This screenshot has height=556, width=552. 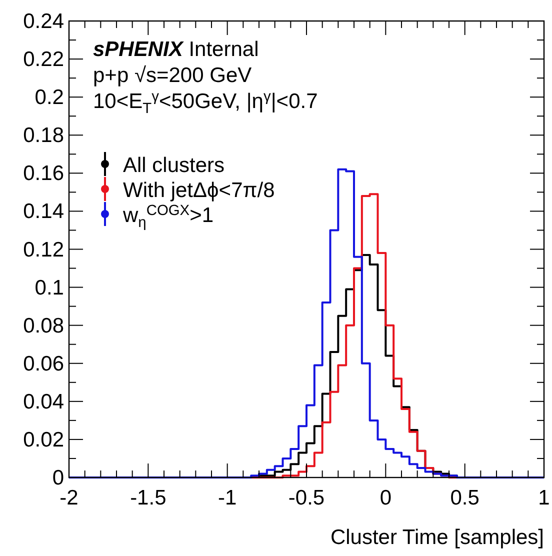 What do you see at coordinates (172, 75) in the screenshot?
I see `annotation: p+p √s=200 GeV` at bounding box center [172, 75].